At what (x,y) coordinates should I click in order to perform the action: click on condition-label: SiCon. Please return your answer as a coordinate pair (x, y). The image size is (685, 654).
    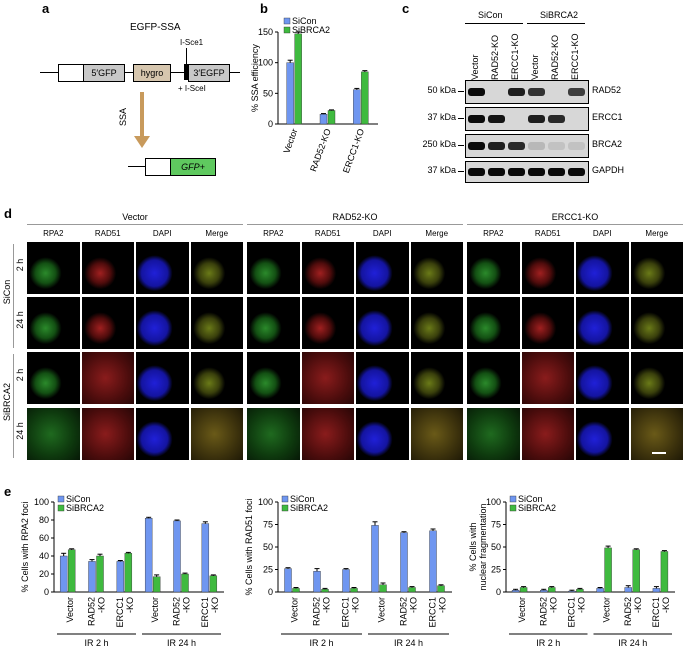
    Looking at the image, I should click on (7, 292).